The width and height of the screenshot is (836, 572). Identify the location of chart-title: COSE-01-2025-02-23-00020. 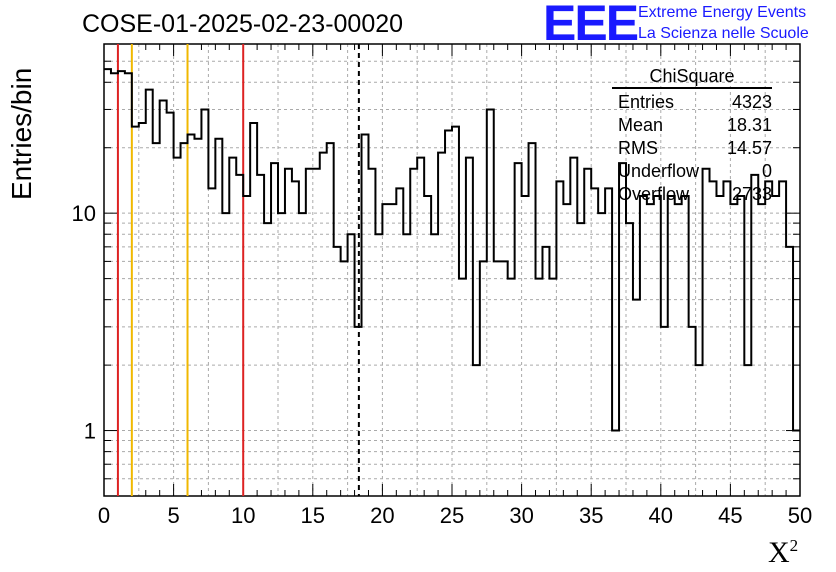
(243, 24).